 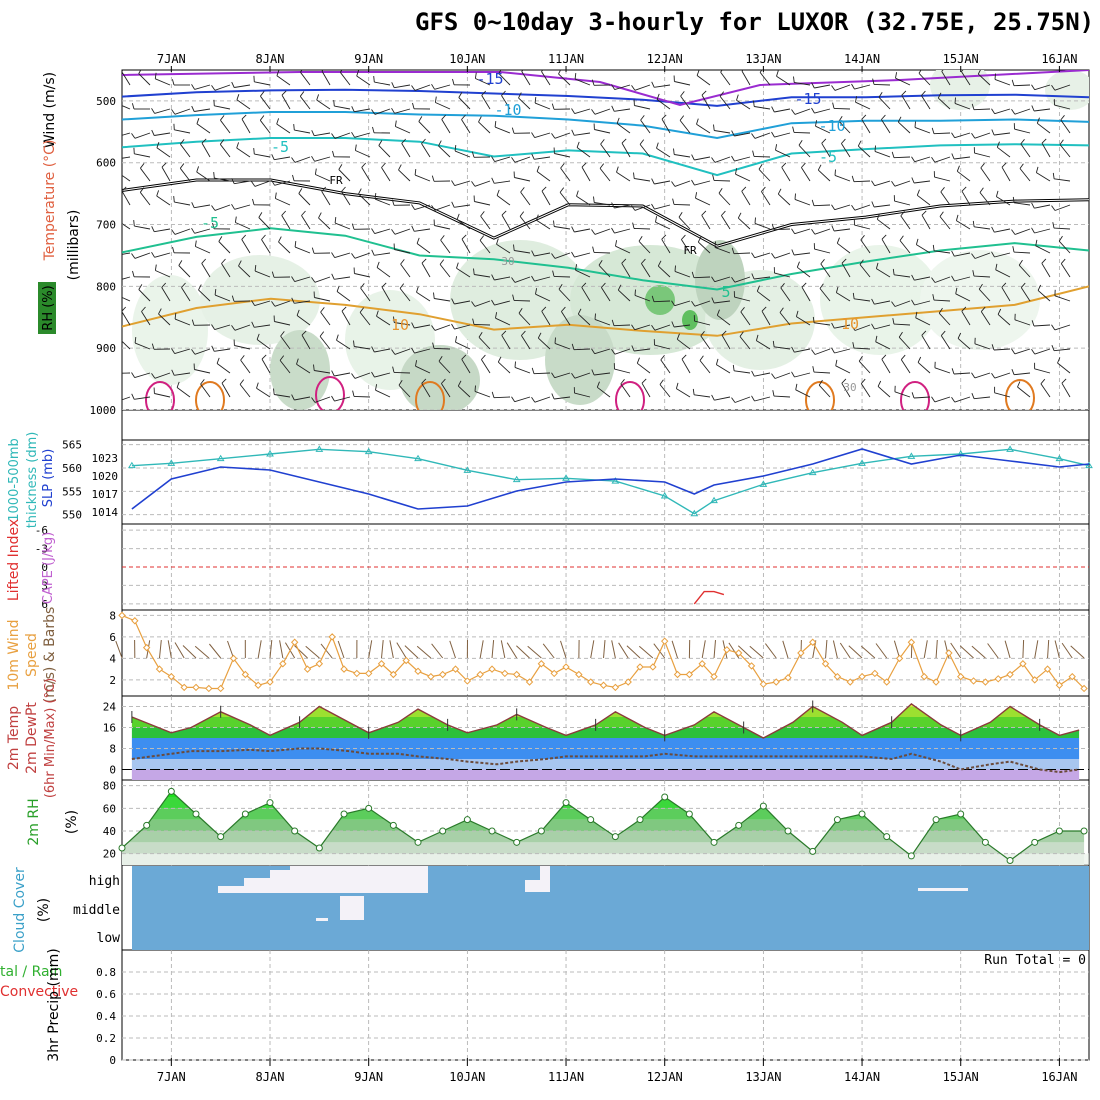 What do you see at coordinates (725, 292) in the screenshot?
I see `contour-label: 5` at bounding box center [725, 292].